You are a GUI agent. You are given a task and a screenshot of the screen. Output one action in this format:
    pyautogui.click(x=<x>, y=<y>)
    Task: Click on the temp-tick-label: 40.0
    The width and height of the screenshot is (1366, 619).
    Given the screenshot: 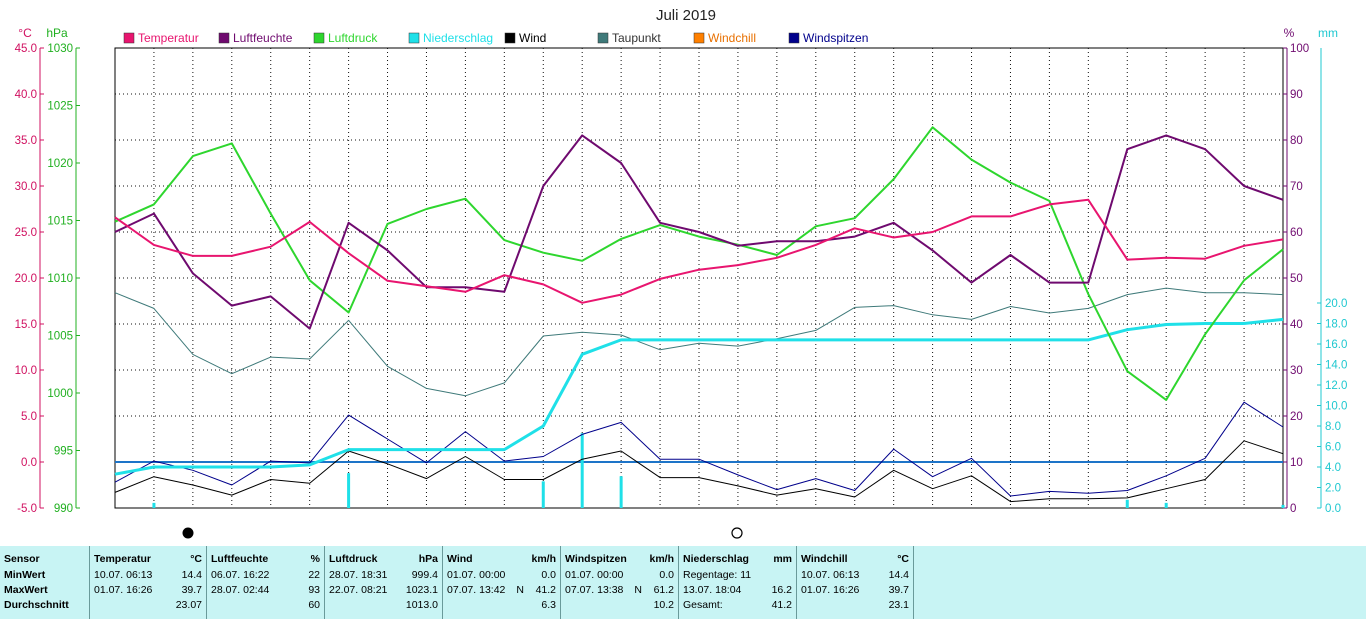 What is the action you would take?
    pyautogui.click(x=26, y=95)
    